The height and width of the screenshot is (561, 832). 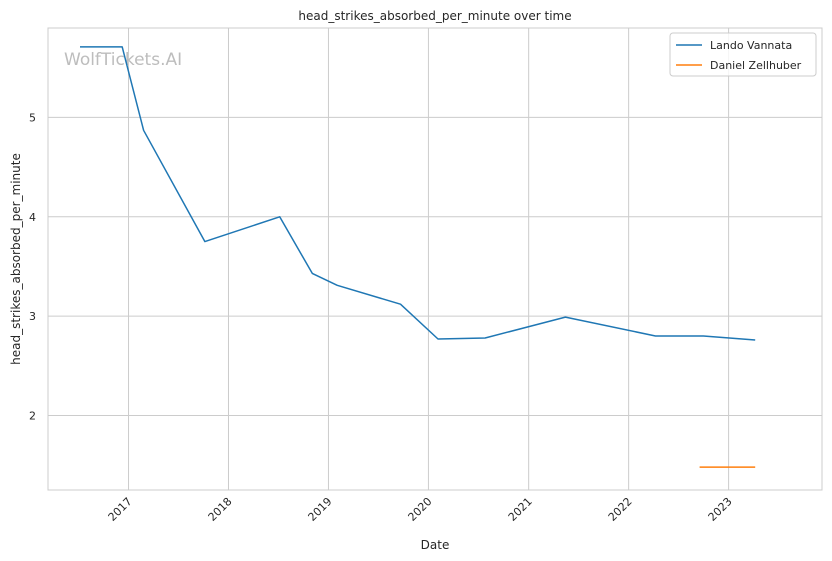 I want to click on legend: Lando Vannata Daniel Zellhuber, so click(x=743, y=54).